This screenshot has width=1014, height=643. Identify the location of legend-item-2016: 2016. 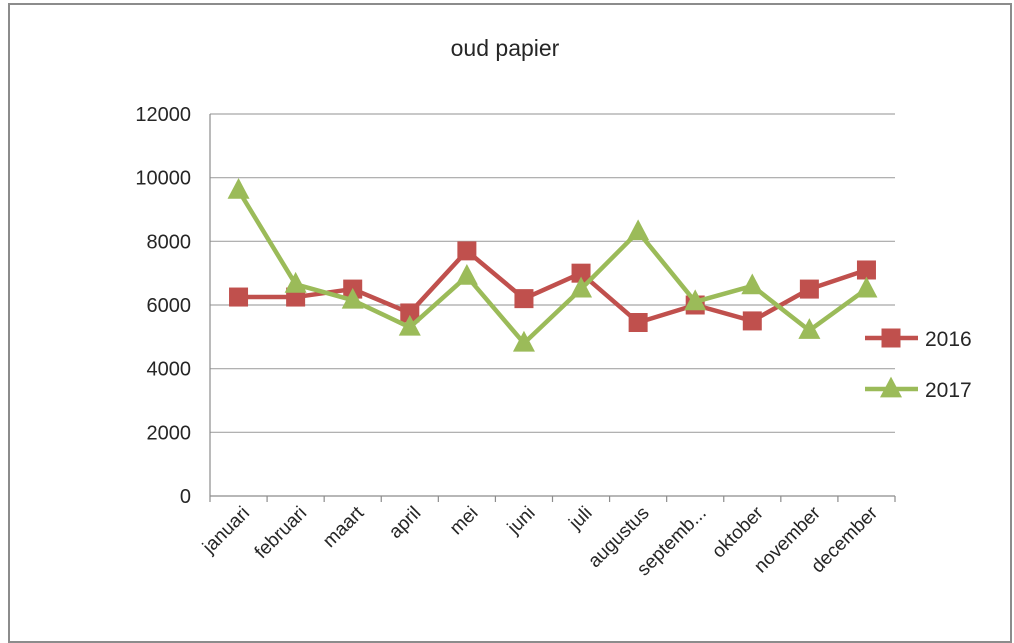
(918, 339).